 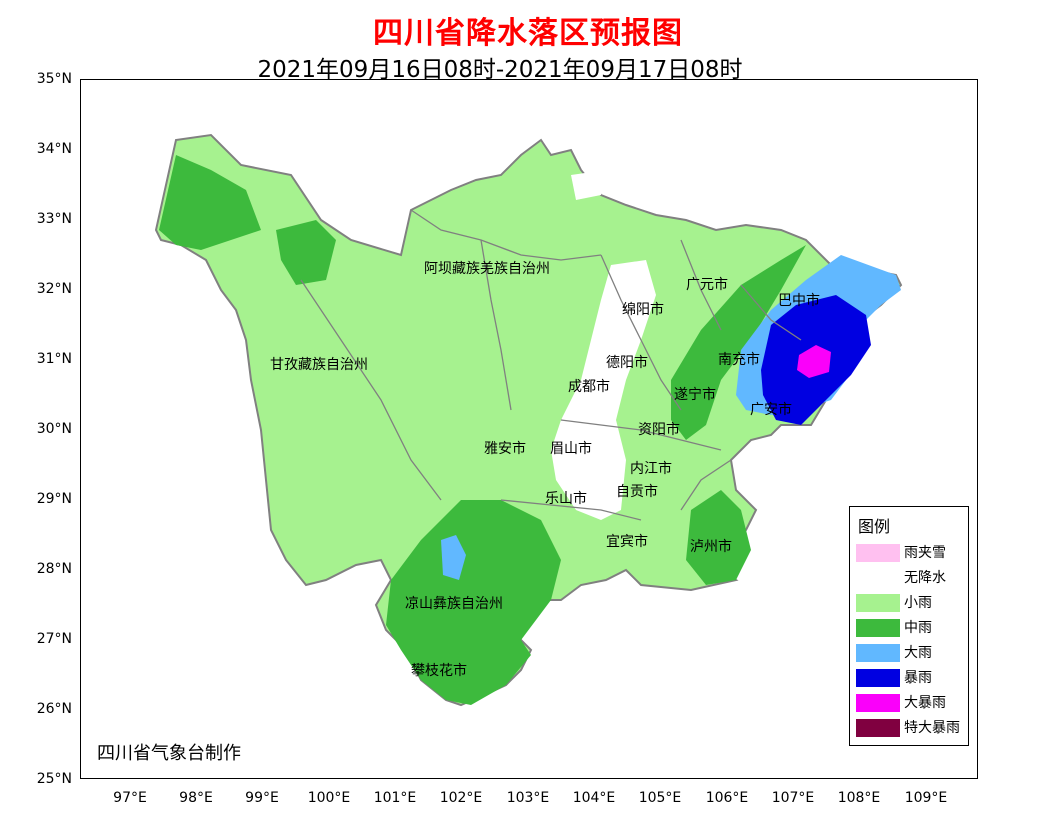 What do you see at coordinates (878, 553) in the screenshot?
I see `legend-swatch-sleet` at bounding box center [878, 553].